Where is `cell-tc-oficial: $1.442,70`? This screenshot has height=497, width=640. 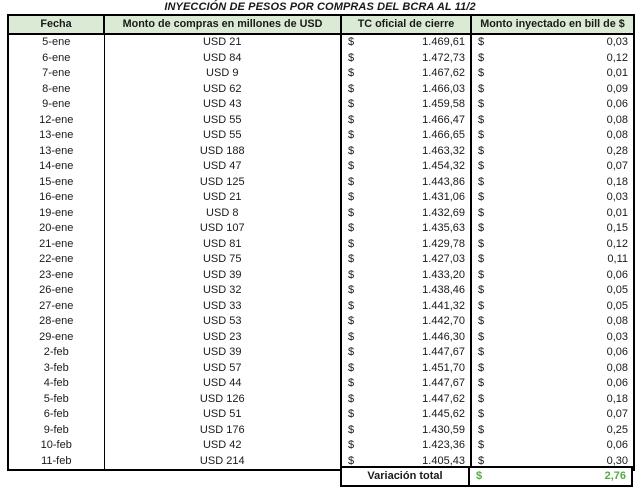 cell-tc-oficial: $1.442,70 is located at coordinates (406, 322).